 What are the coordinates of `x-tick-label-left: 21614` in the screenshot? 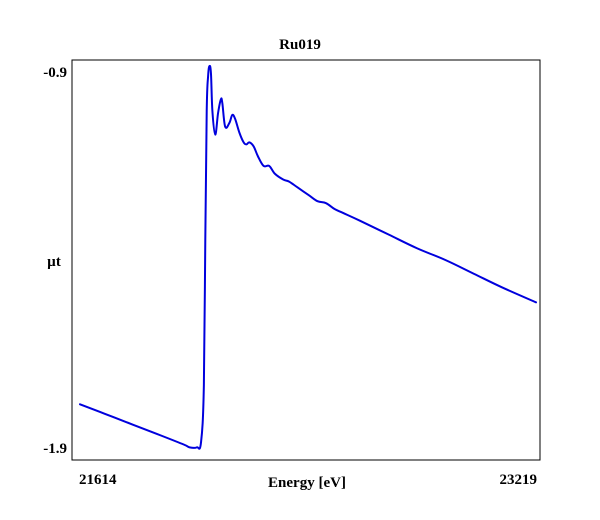 It's located at (98, 480).